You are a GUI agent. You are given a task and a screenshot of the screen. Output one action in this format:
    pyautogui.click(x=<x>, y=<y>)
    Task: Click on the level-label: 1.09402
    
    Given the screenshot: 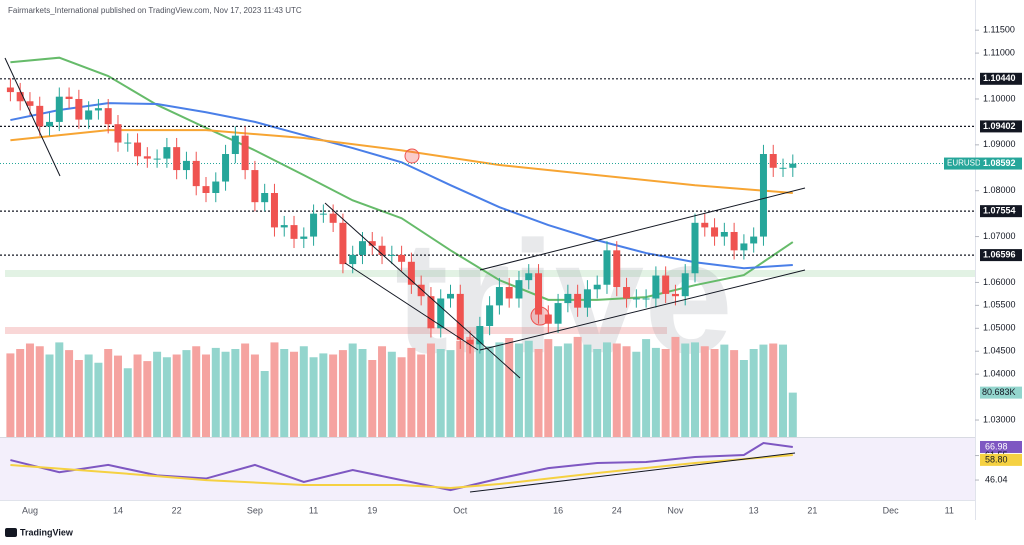 What is the action you would take?
    pyautogui.click(x=999, y=126)
    